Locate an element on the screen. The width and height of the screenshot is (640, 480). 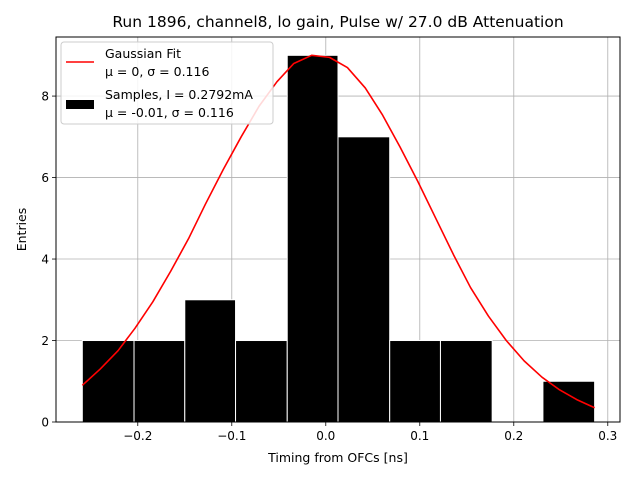
y-tick-label: 8 is located at coordinates (45, 97).